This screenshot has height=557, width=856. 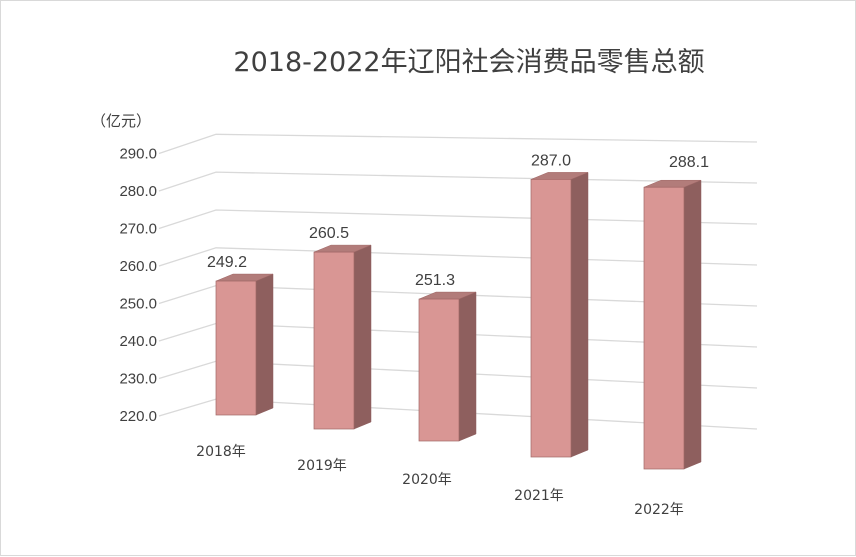 I want to click on data-label: 249.2, so click(x=227, y=262).